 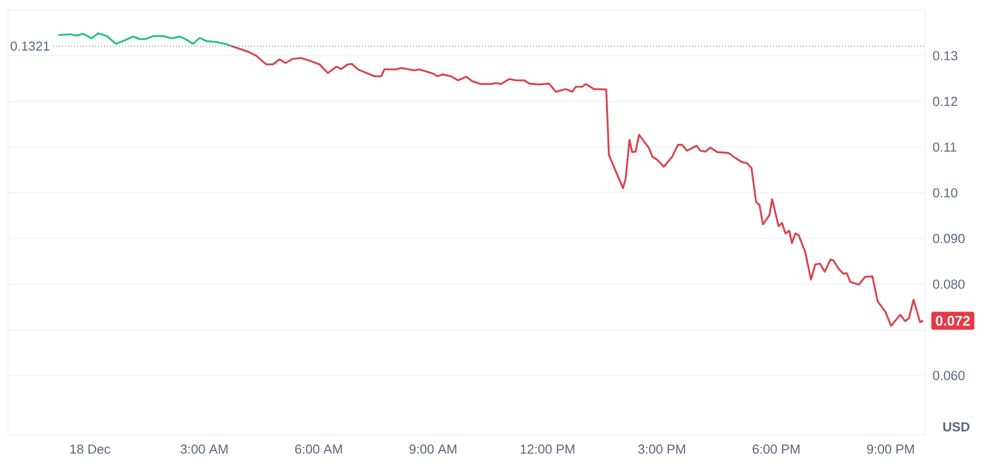 I want to click on y-tick-label: 0.080, so click(x=949, y=284).